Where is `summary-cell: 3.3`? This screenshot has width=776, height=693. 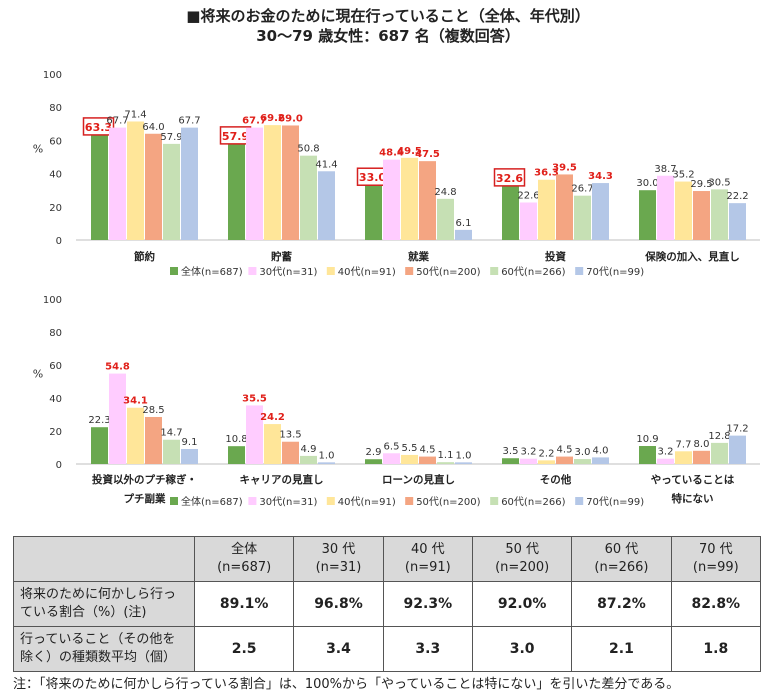
summary-cell: 3.3 is located at coordinates (428, 649).